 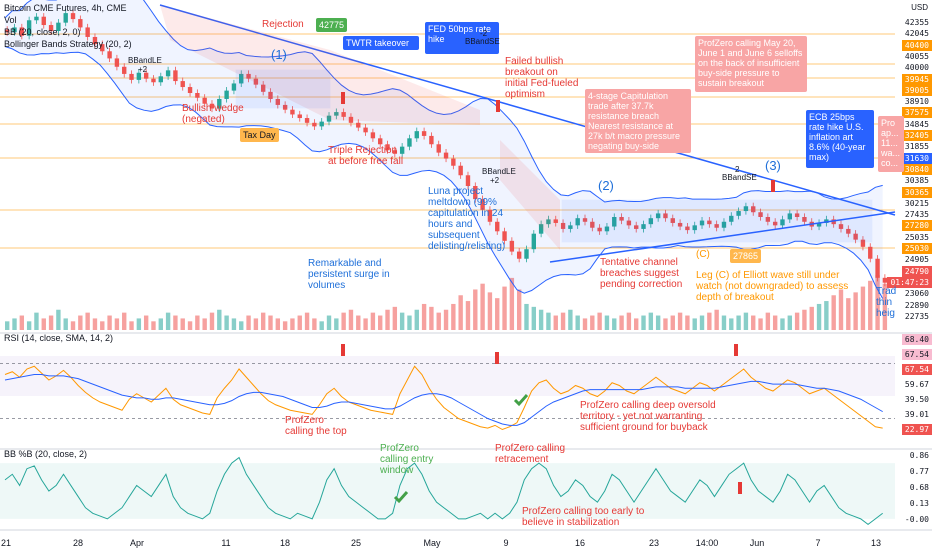 I want to click on rsi-legend: RSI (14, close, SMA, 14, 2), so click(x=59, y=338).